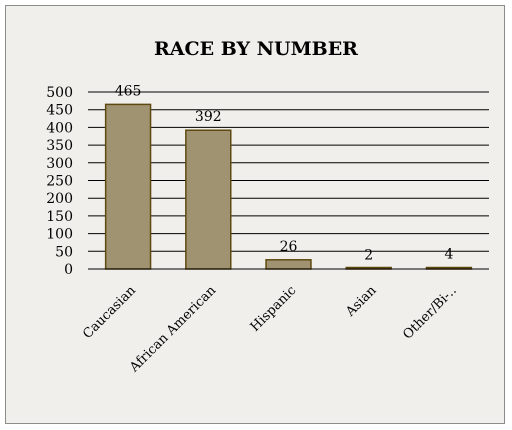 This screenshot has width=512, height=430. I want to click on x-category-label: Caucasian, so click(109, 312).